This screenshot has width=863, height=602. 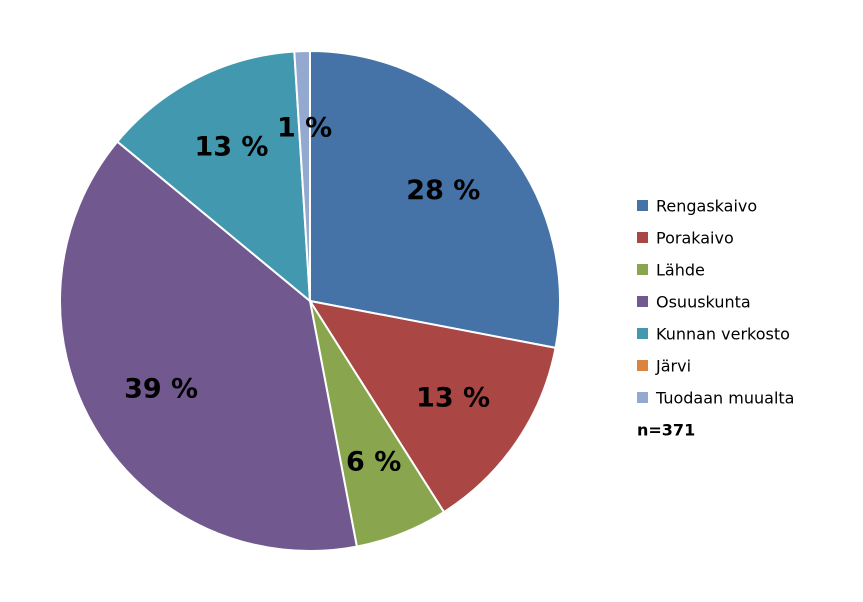 I want to click on legend-label-kunnan-verkosto: Kunnan verkosto, so click(x=723, y=334).